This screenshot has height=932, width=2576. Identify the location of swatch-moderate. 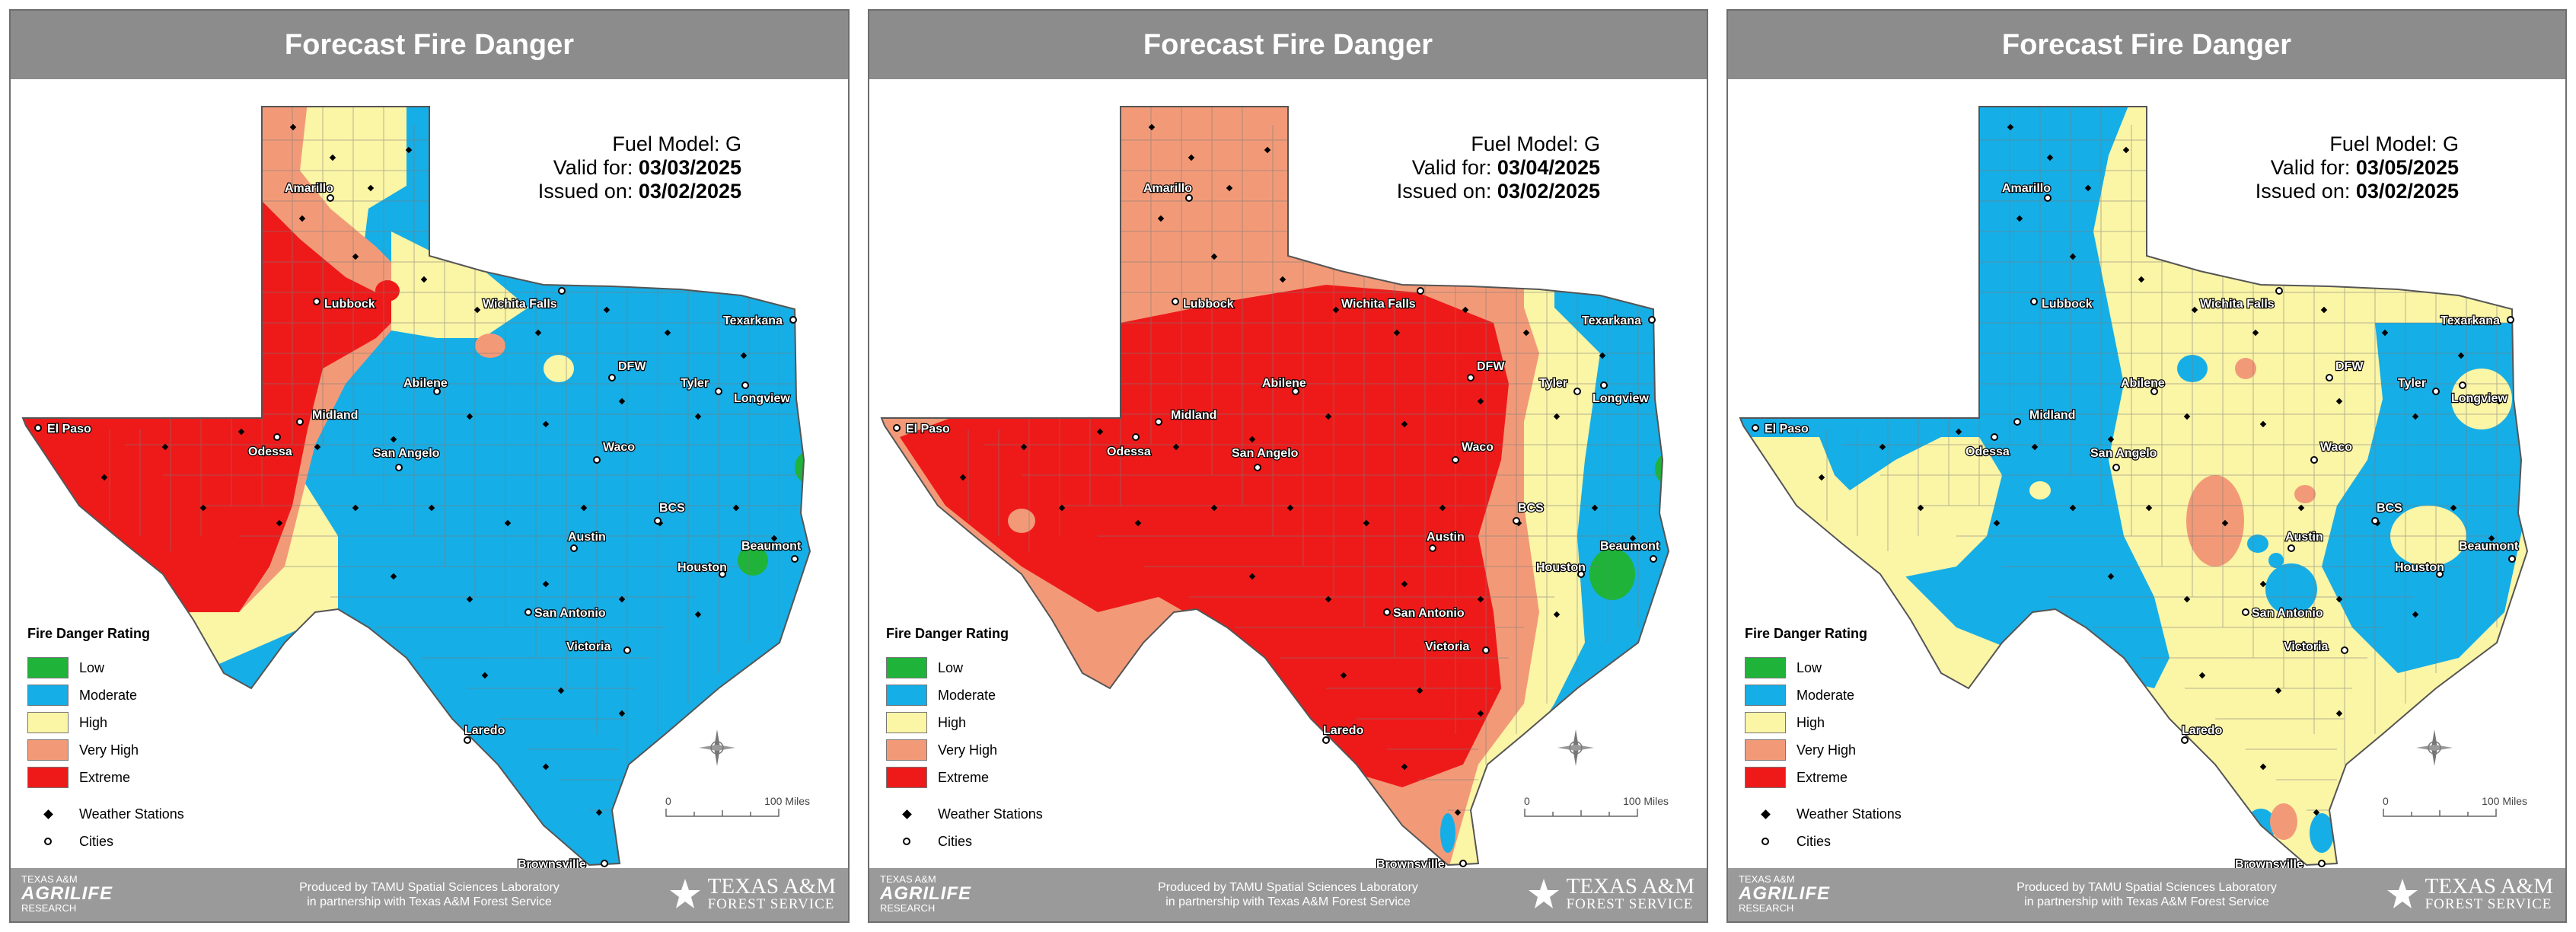
(48, 695).